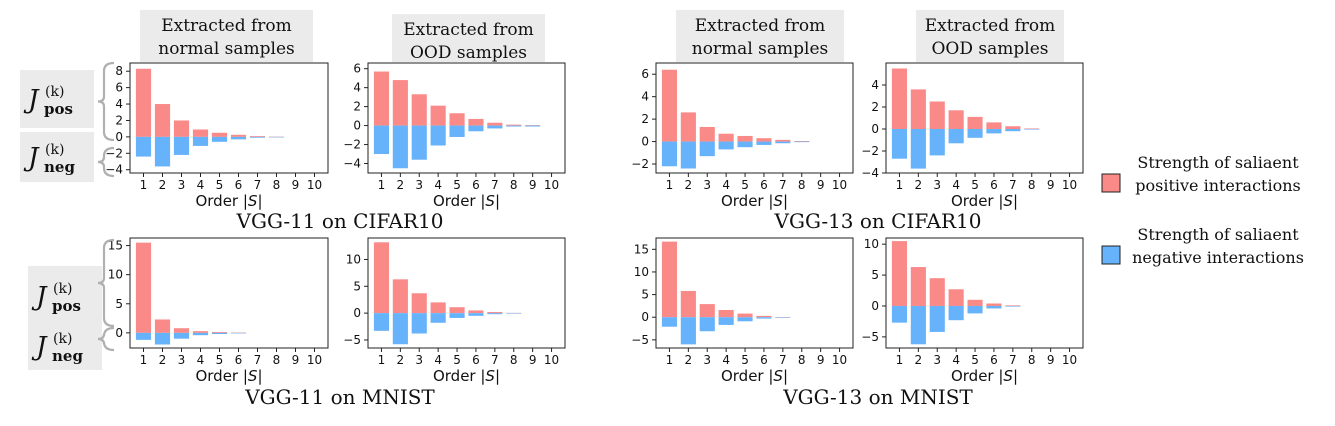 This screenshot has width=1335, height=426. I want to click on x-tick-label: 4, so click(726, 185).